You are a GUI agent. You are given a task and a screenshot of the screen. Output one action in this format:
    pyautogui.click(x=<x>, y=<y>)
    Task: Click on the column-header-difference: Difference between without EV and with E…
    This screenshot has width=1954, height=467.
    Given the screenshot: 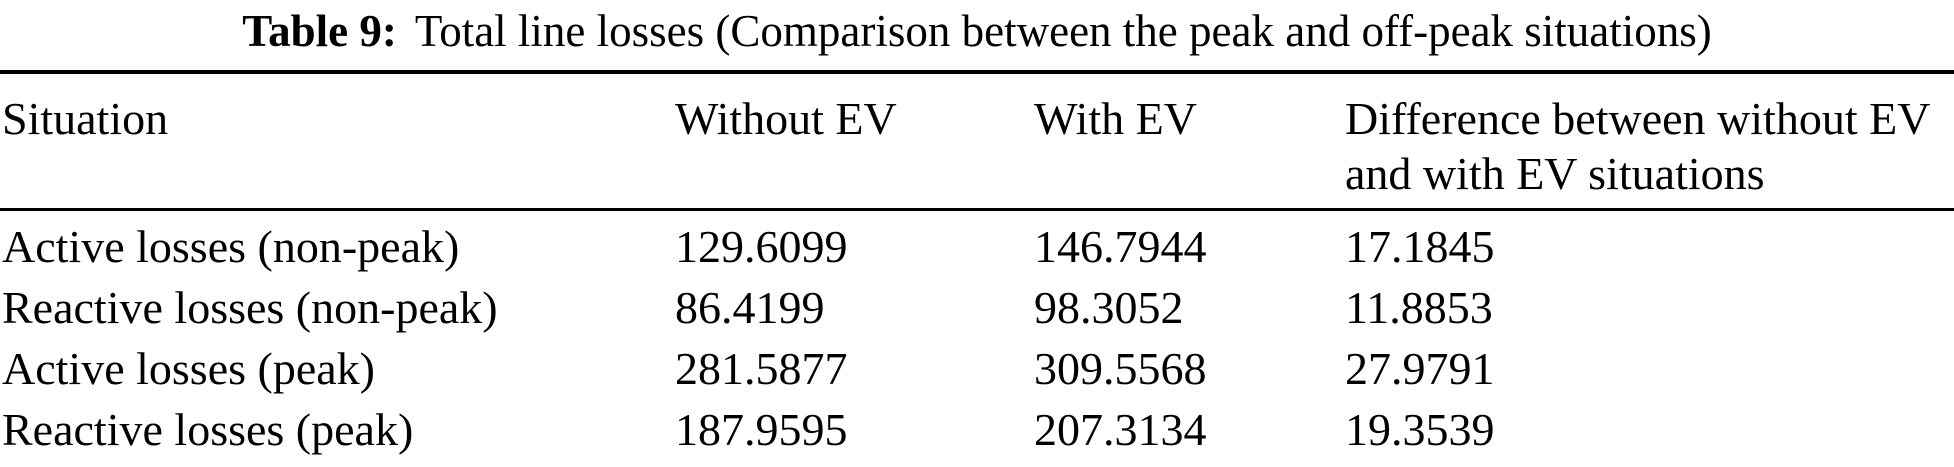 What is the action you would take?
    pyautogui.click(x=1649, y=141)
    